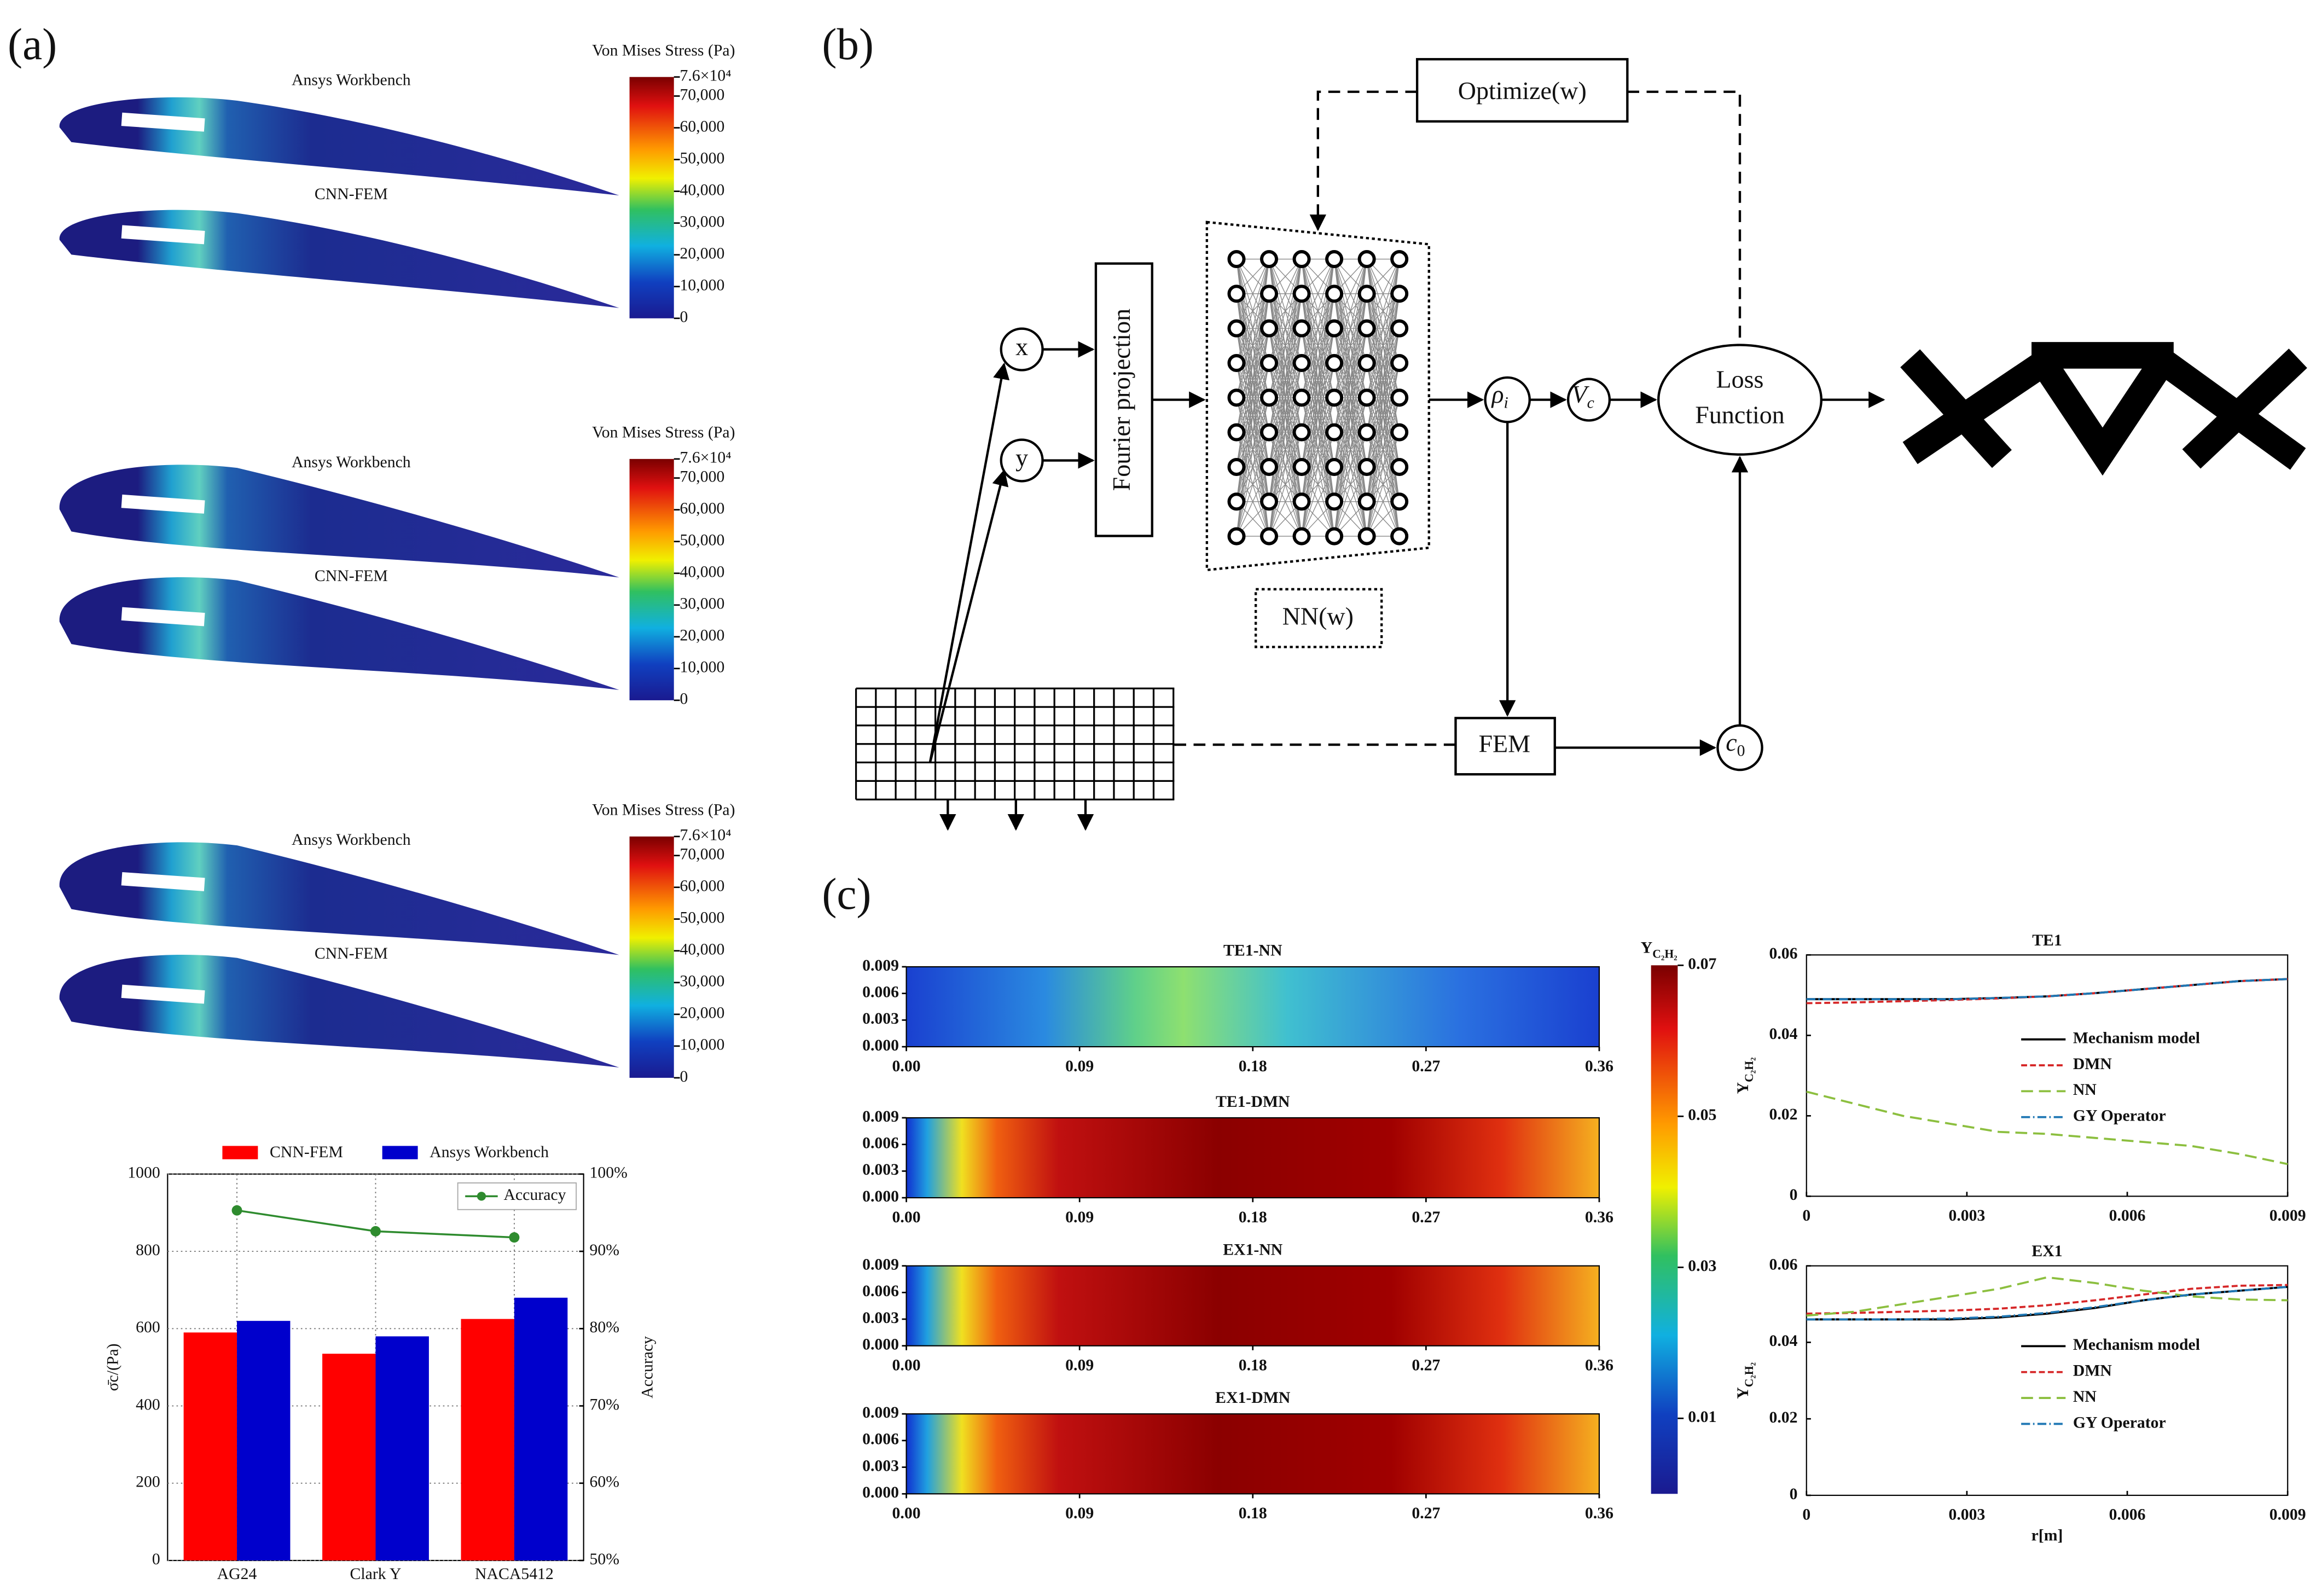 Image resolution: width=2322 pixels, height=1596 pixels. I want to click on vc-label: Vc, so click(1583, 396).